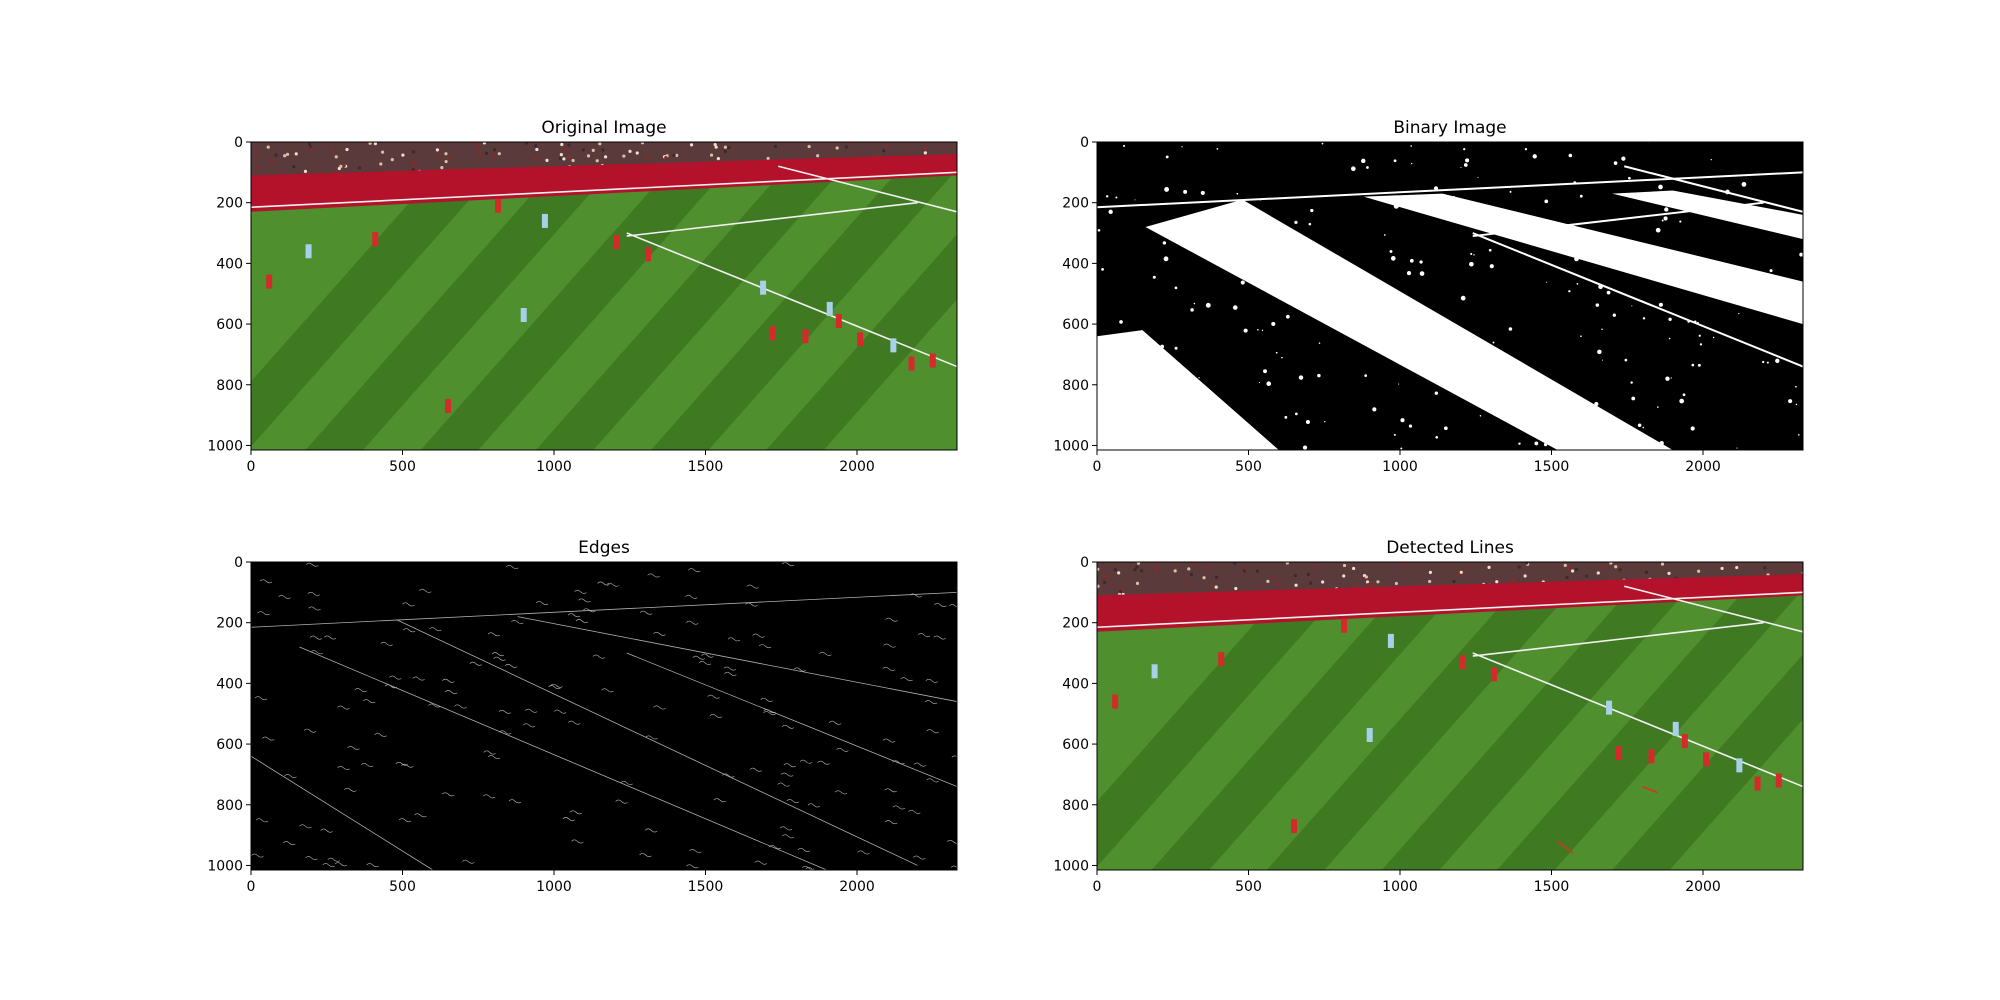  What do you see at coordinates (604, 548) in the screenshot?
I see `subplot-title: Edges` at bounding box center [604, 548].